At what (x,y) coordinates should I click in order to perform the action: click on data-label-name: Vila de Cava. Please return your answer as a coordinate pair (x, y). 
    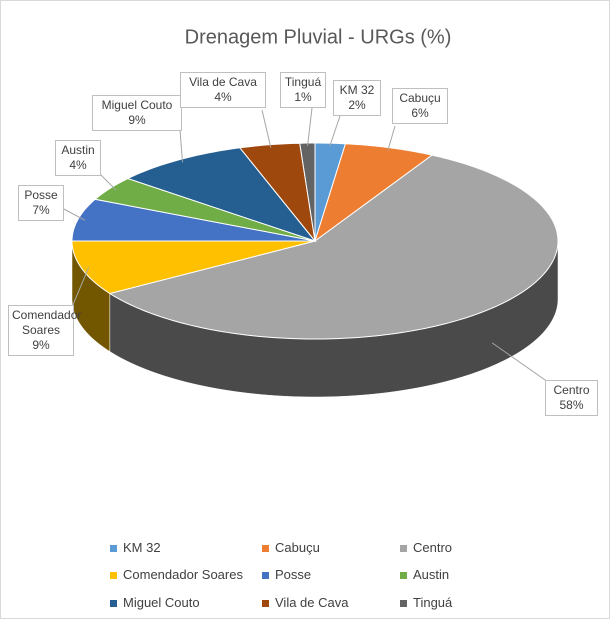
    Looking at the image, I should click on (223, 82).